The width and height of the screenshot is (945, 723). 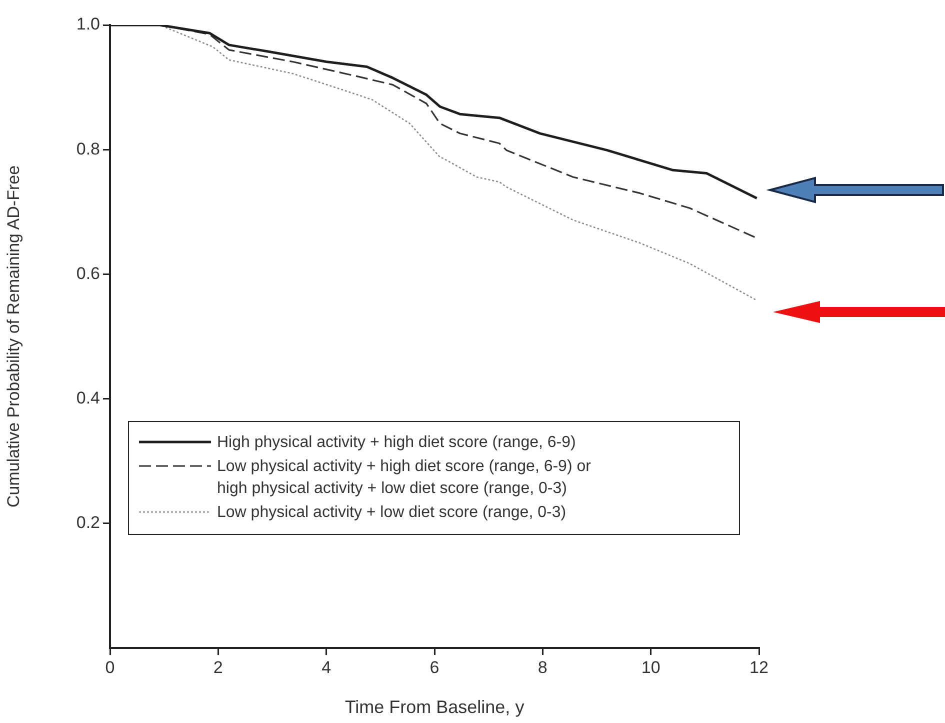 I want to click on x-tick-label: 6, so click(x=435, y=667).